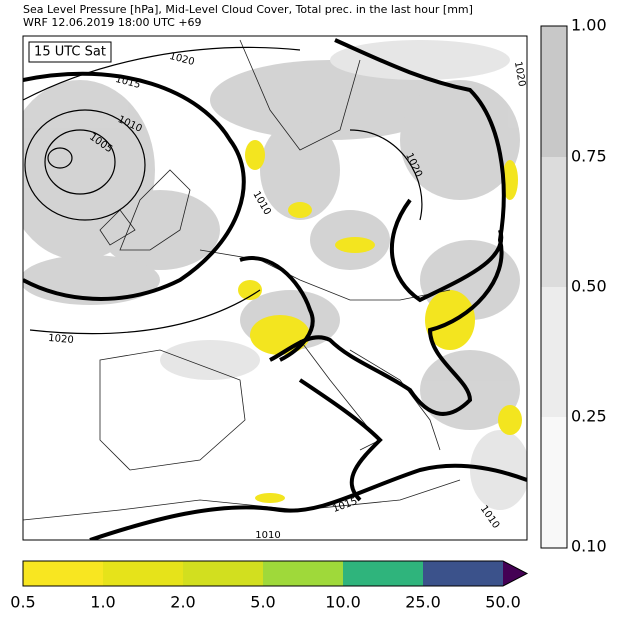 The height and width of the screenshot is (621, 618). Describe the element at coordinates (262, 602) in the screenshot. I see `precip-tick-label: 5.0` at that location.